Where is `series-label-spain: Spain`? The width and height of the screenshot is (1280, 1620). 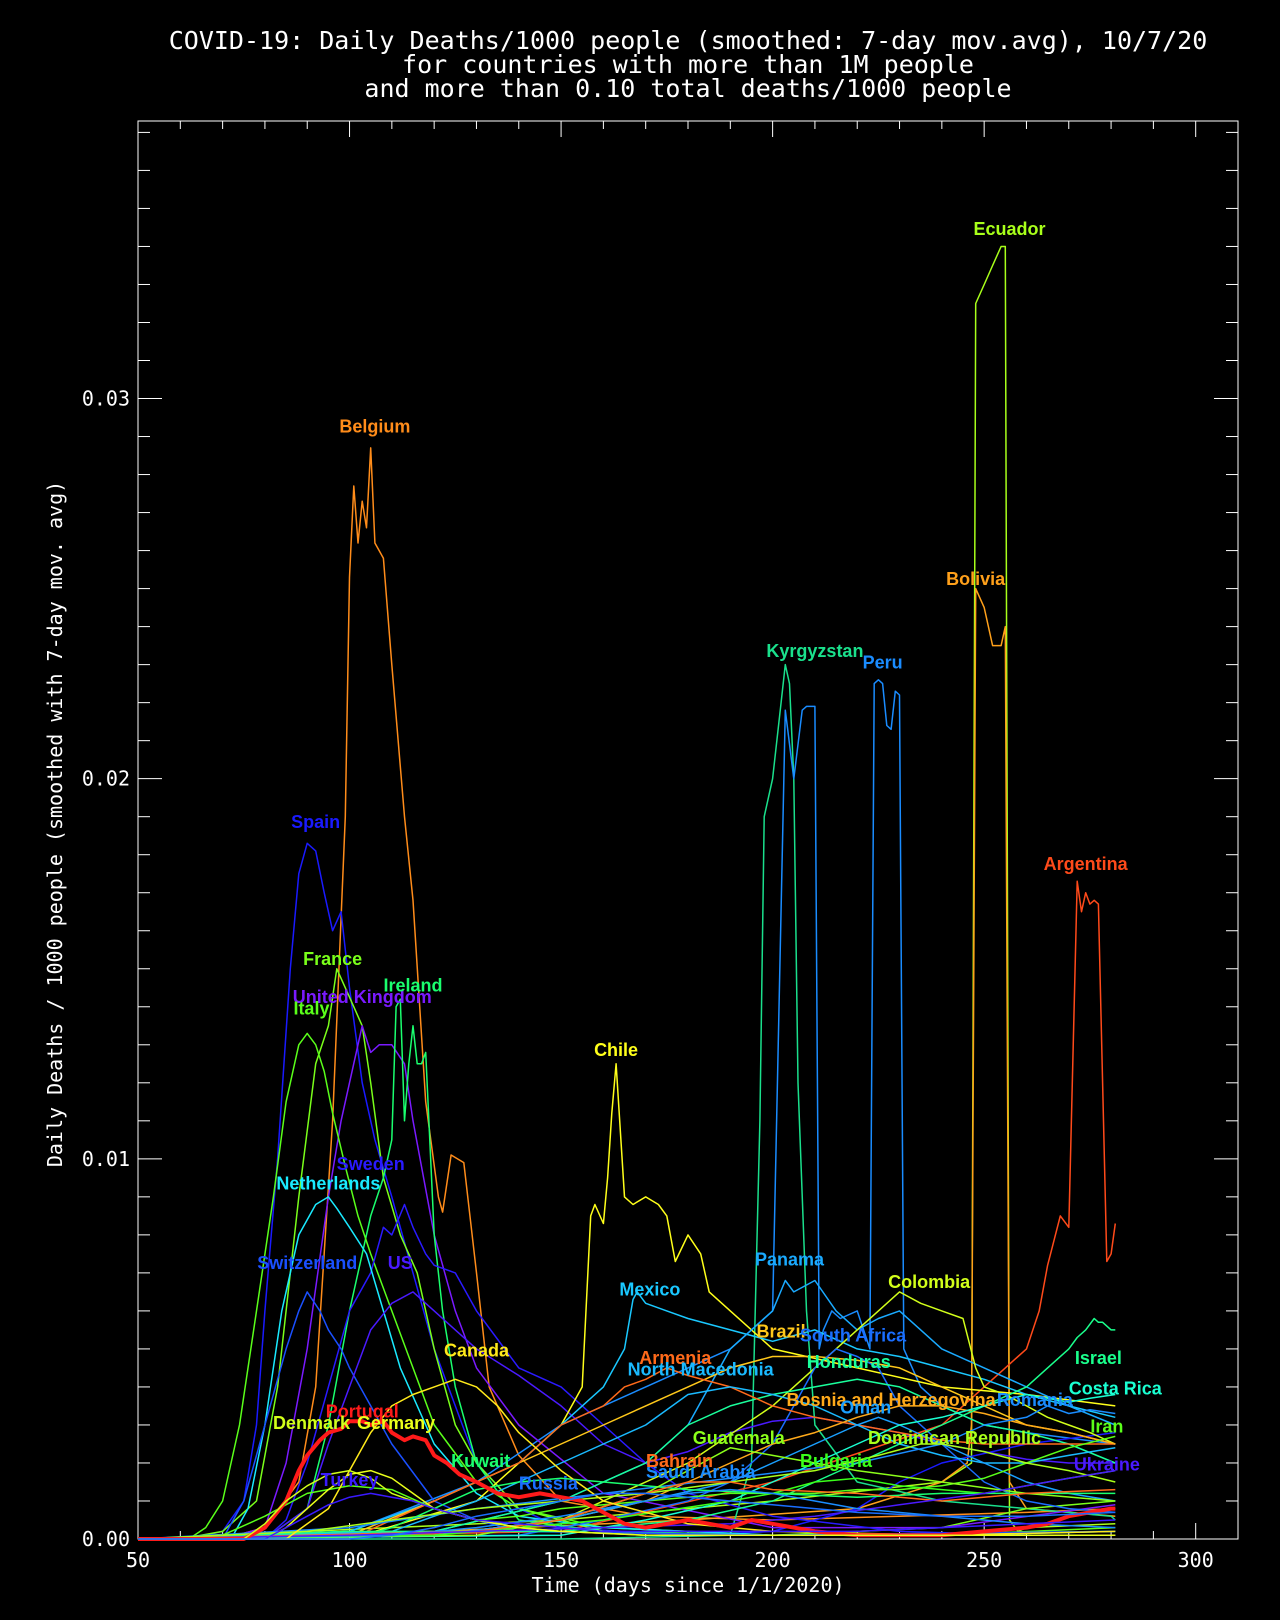 series-label-spain: Spain is located at coordinates (315, 822).